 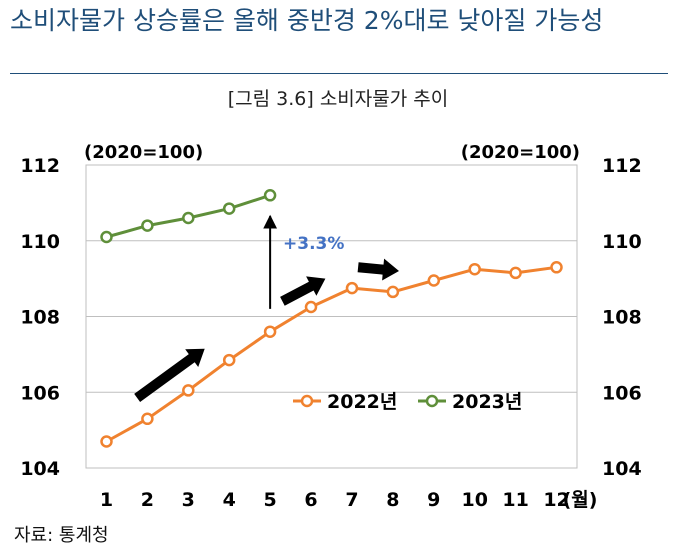 What do you see at coordinates (307, 401) in the screenshot?
I see `legend-marker-2022` at bounding box center [307, 401].